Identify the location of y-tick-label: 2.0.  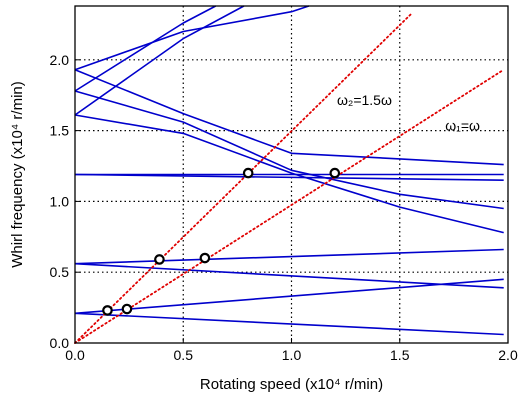
(60, 60).